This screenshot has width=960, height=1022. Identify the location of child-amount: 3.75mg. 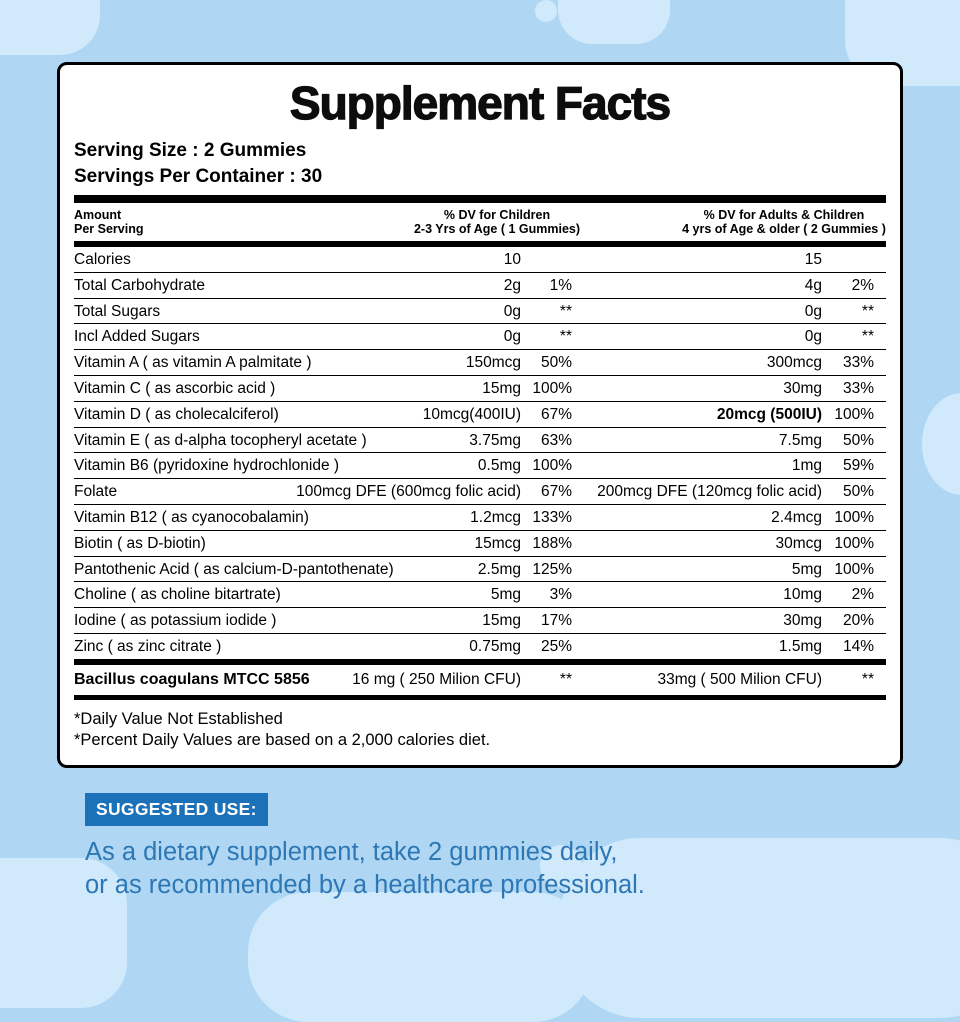
(495, 440).